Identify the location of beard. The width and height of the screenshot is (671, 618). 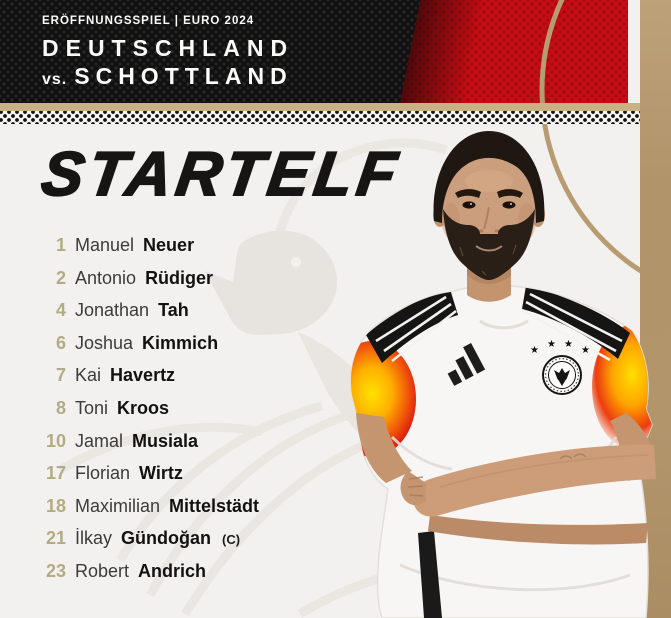
(489, 244).